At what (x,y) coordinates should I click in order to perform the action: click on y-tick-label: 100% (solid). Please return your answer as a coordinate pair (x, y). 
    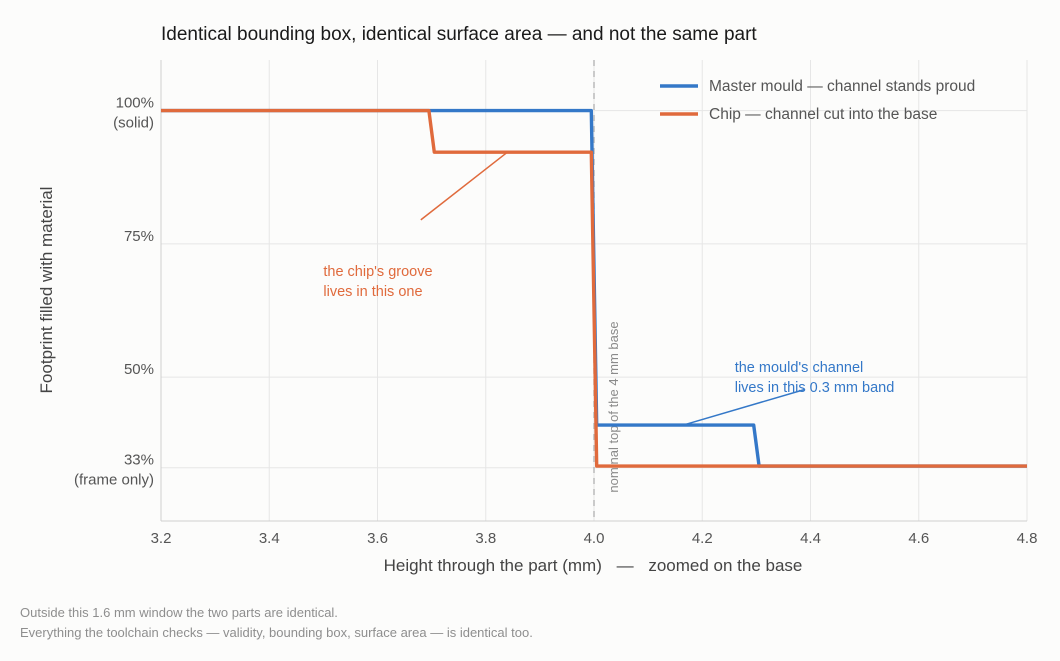
    Looking at the image, I should click on (133, 113).